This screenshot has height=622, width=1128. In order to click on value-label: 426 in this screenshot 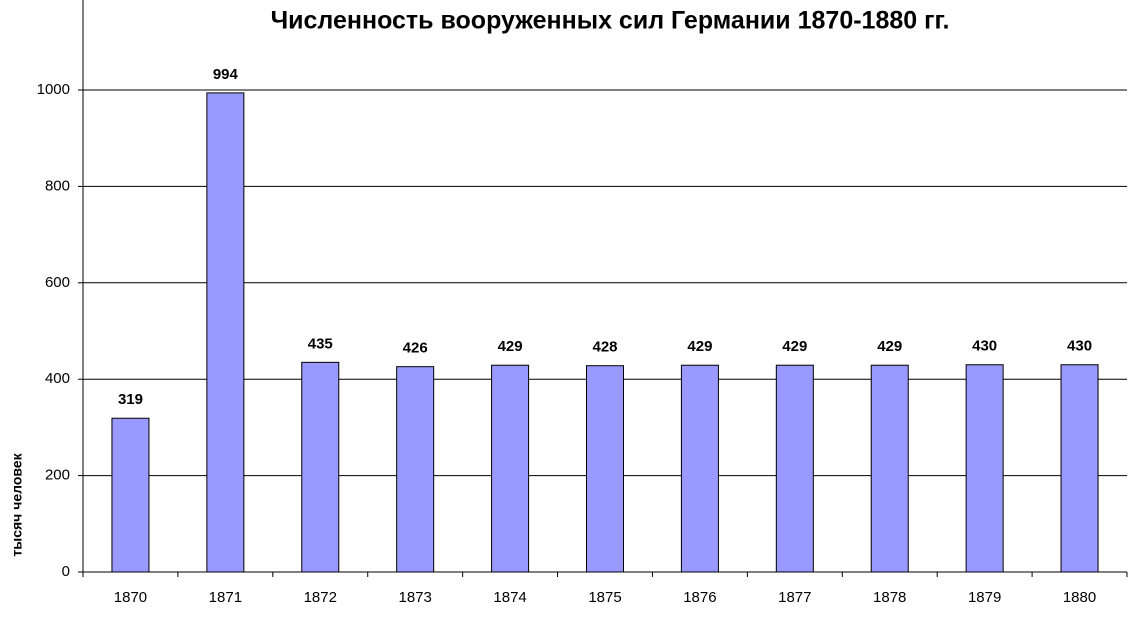, I will do `click(415, 348)`.